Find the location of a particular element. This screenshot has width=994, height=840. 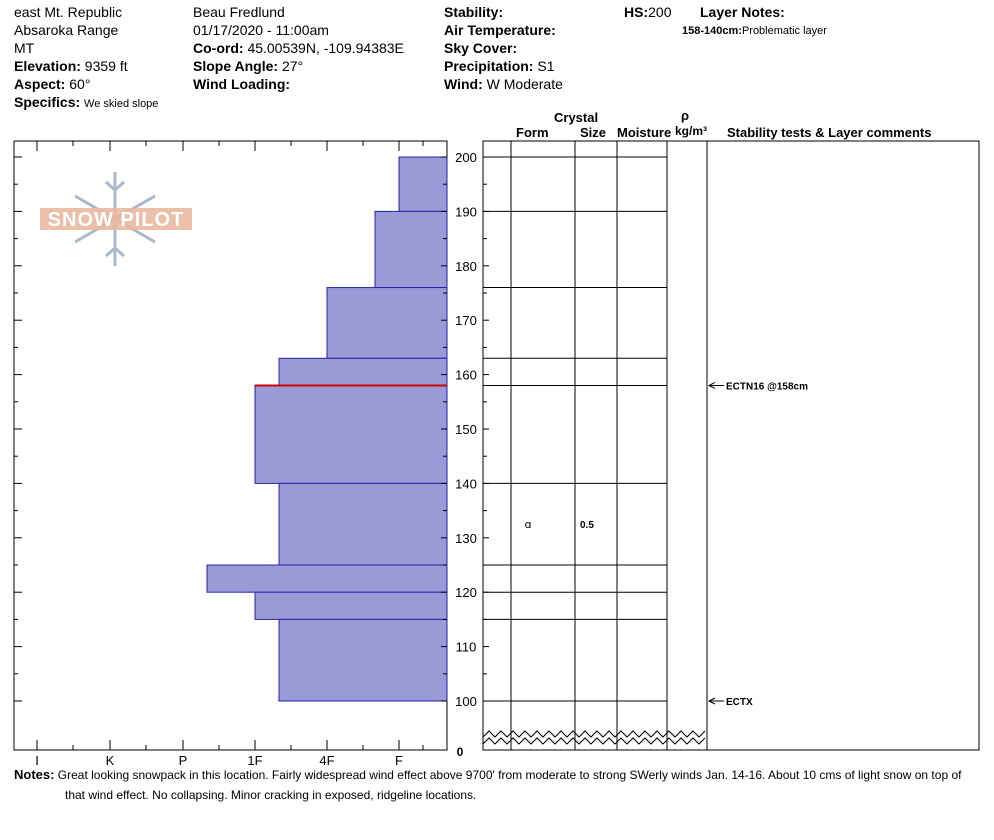

notes-label: Notes: is located at coordinates (34, 774).